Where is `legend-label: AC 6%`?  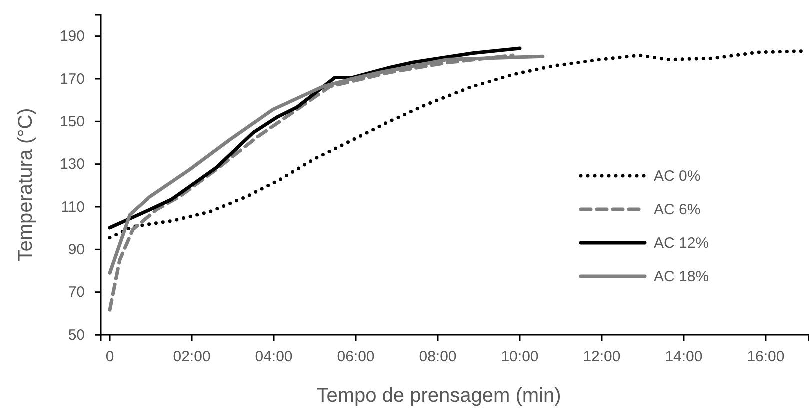
legend-label: AC 6% is located at coordinates (677, 210).